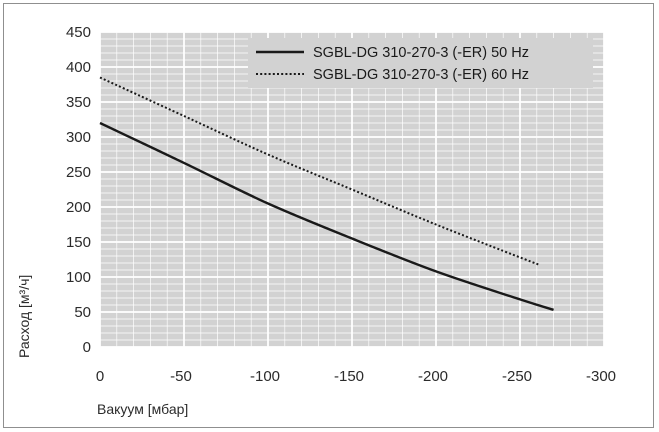 This screenshot has width=659, height=432. What do you see at coordinates (265, 376) in the screenshot?
I see `x-tick-label: -100` at bounding box center [265, 376].